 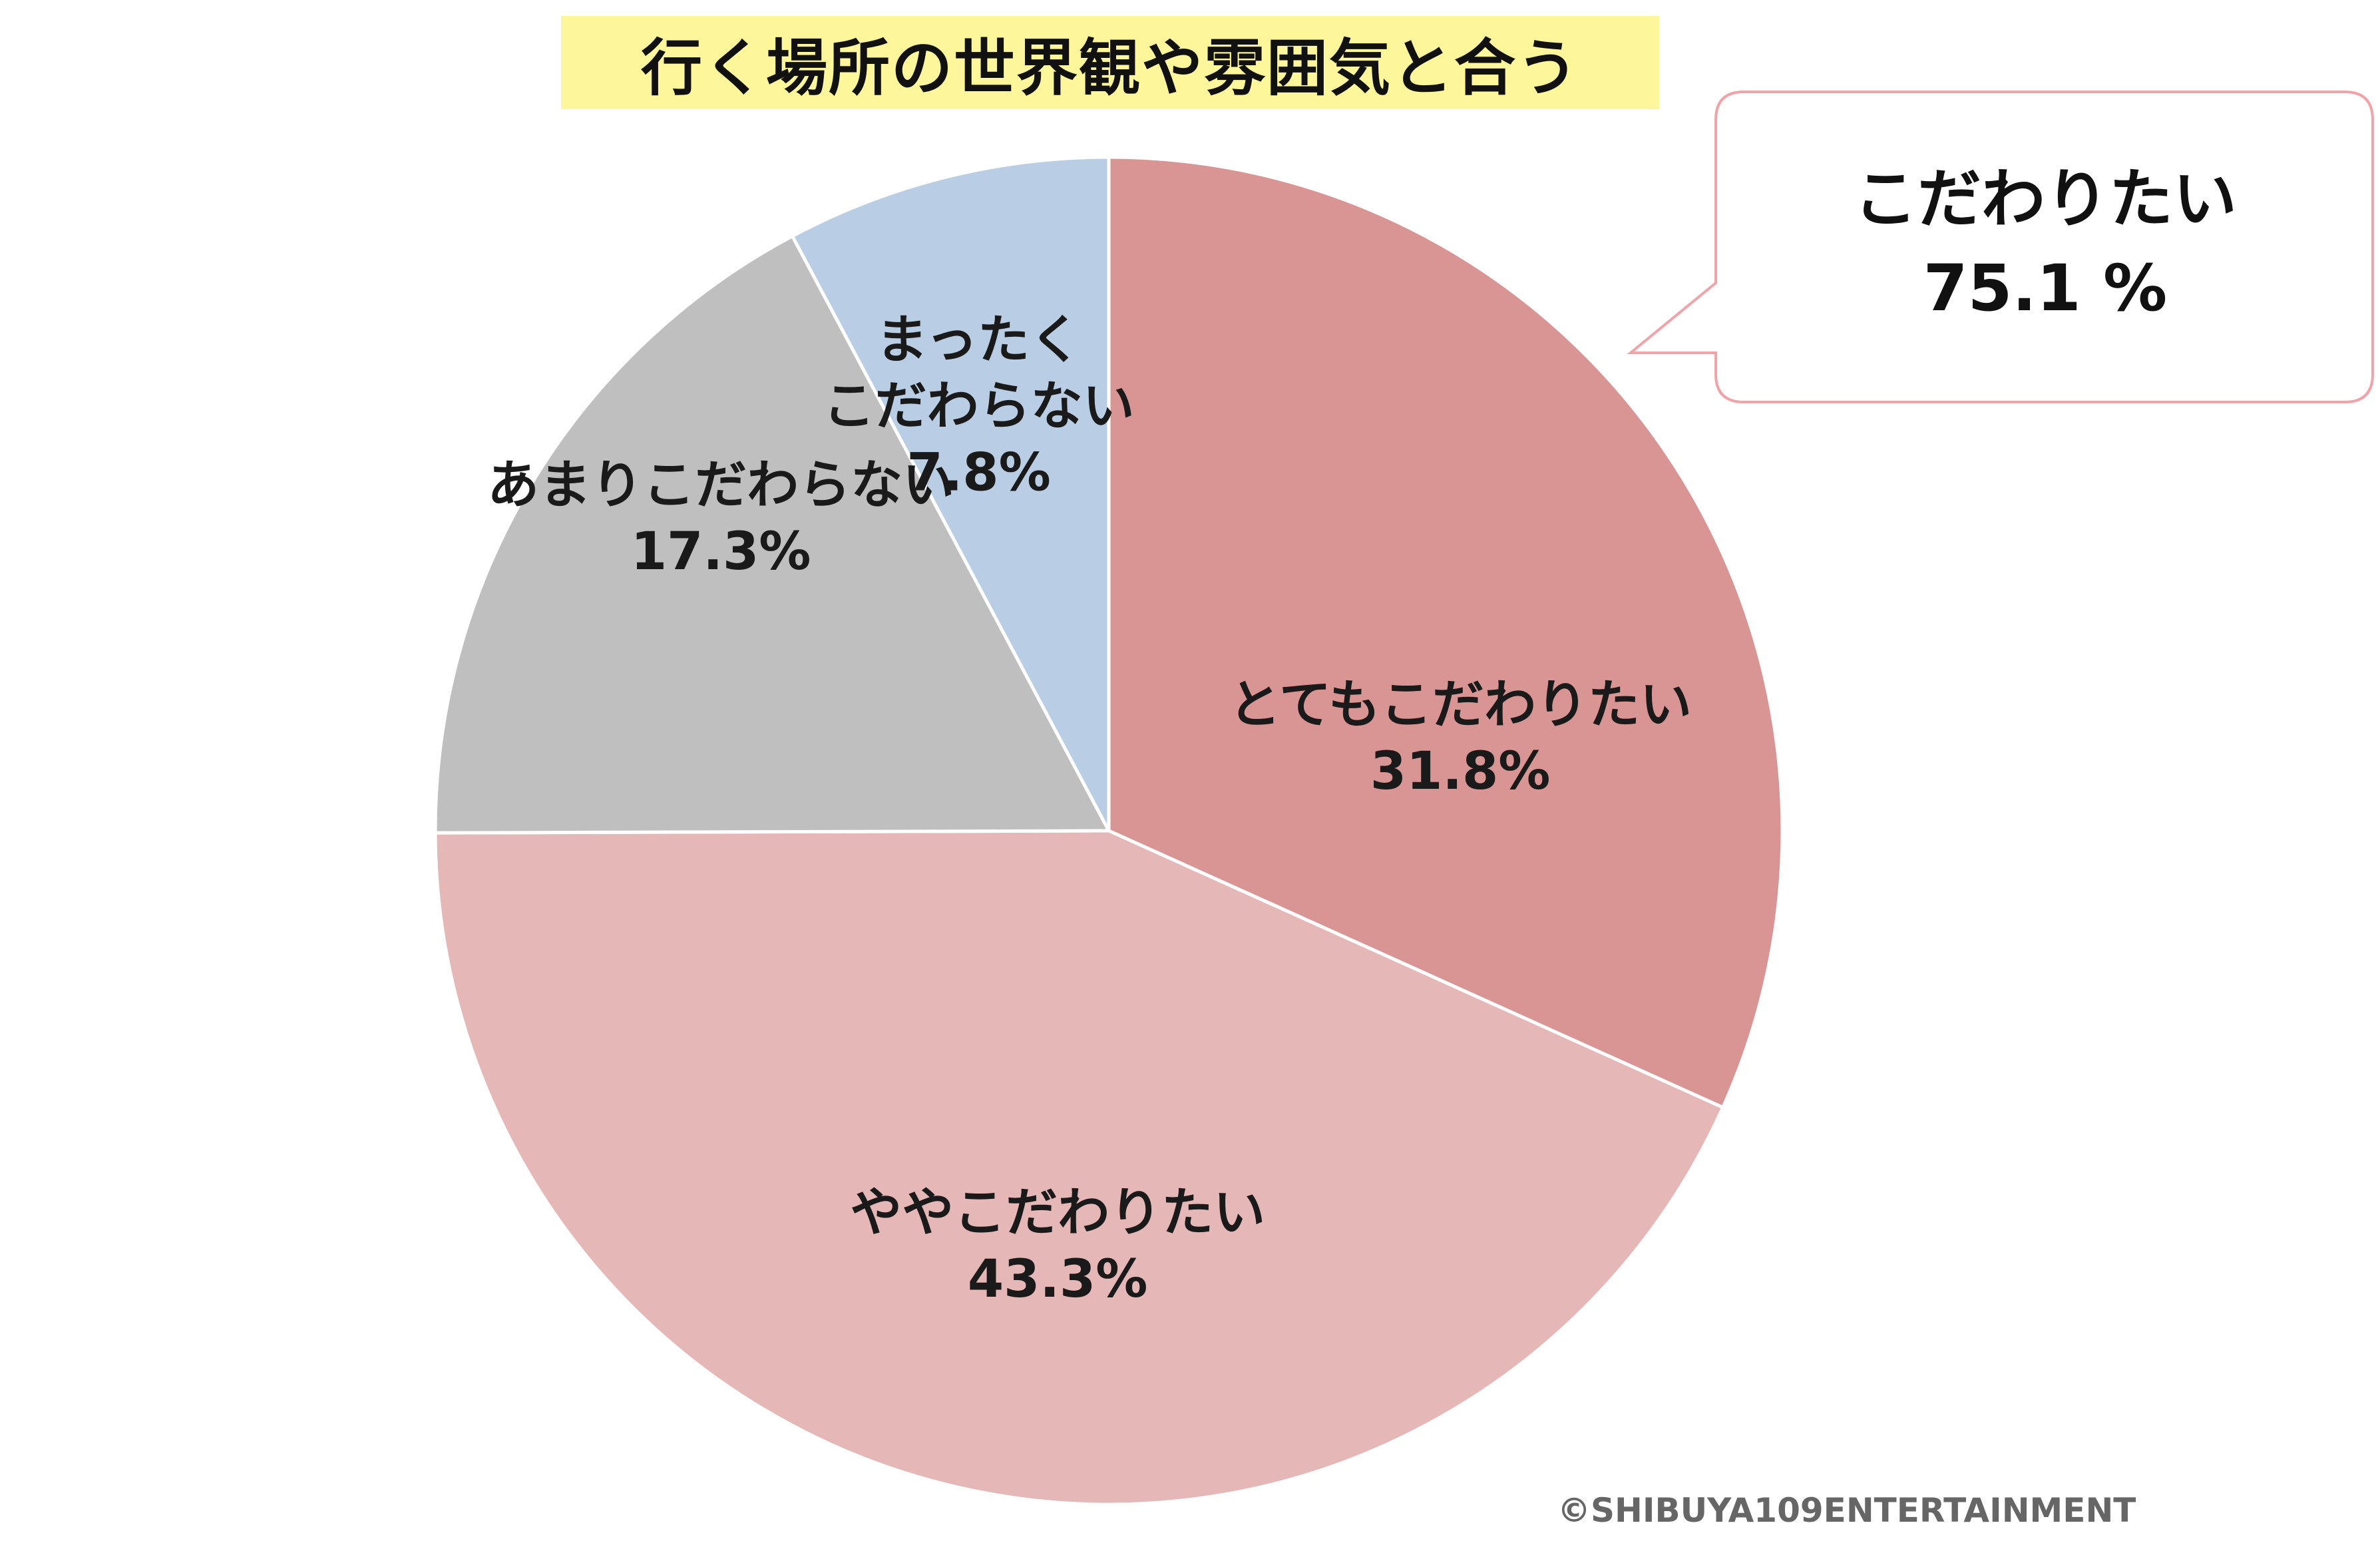 What do you see at coordinates (1109, 68) in the screenshot?
I see `chart-title: 行く場所の世界観や雰囲気と合う` at bounding box center [1109, 68].